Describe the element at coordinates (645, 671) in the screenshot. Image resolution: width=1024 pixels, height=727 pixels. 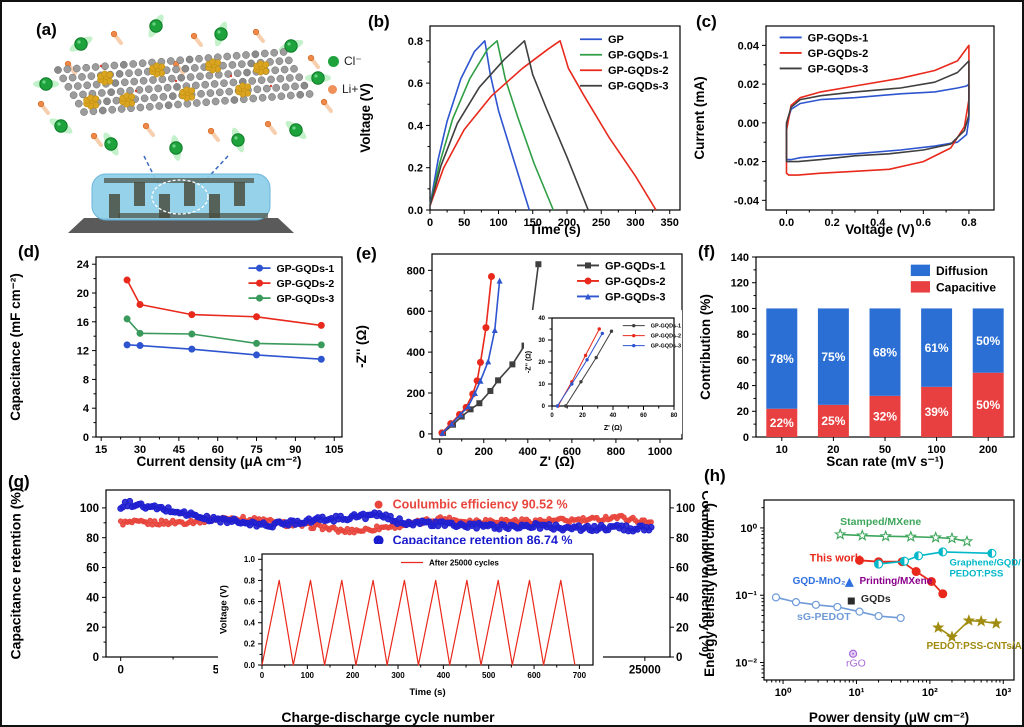
I see `svg-text: 25000` at that location.